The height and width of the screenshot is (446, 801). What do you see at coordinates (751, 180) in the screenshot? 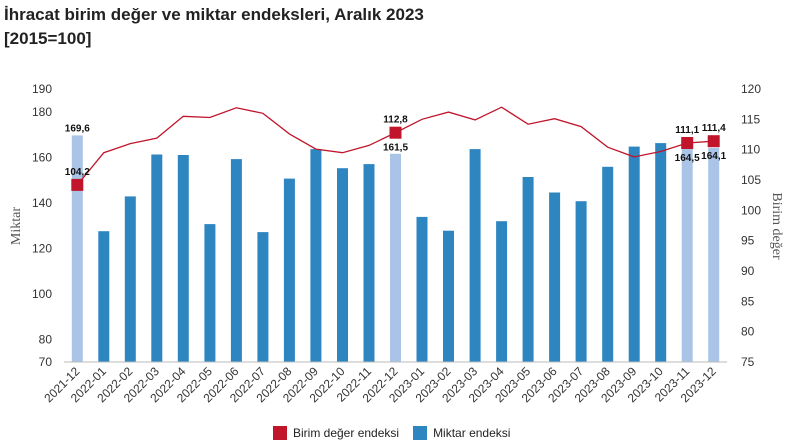
I see `y2-tick-label: 105` at bounding box center [751, 180].